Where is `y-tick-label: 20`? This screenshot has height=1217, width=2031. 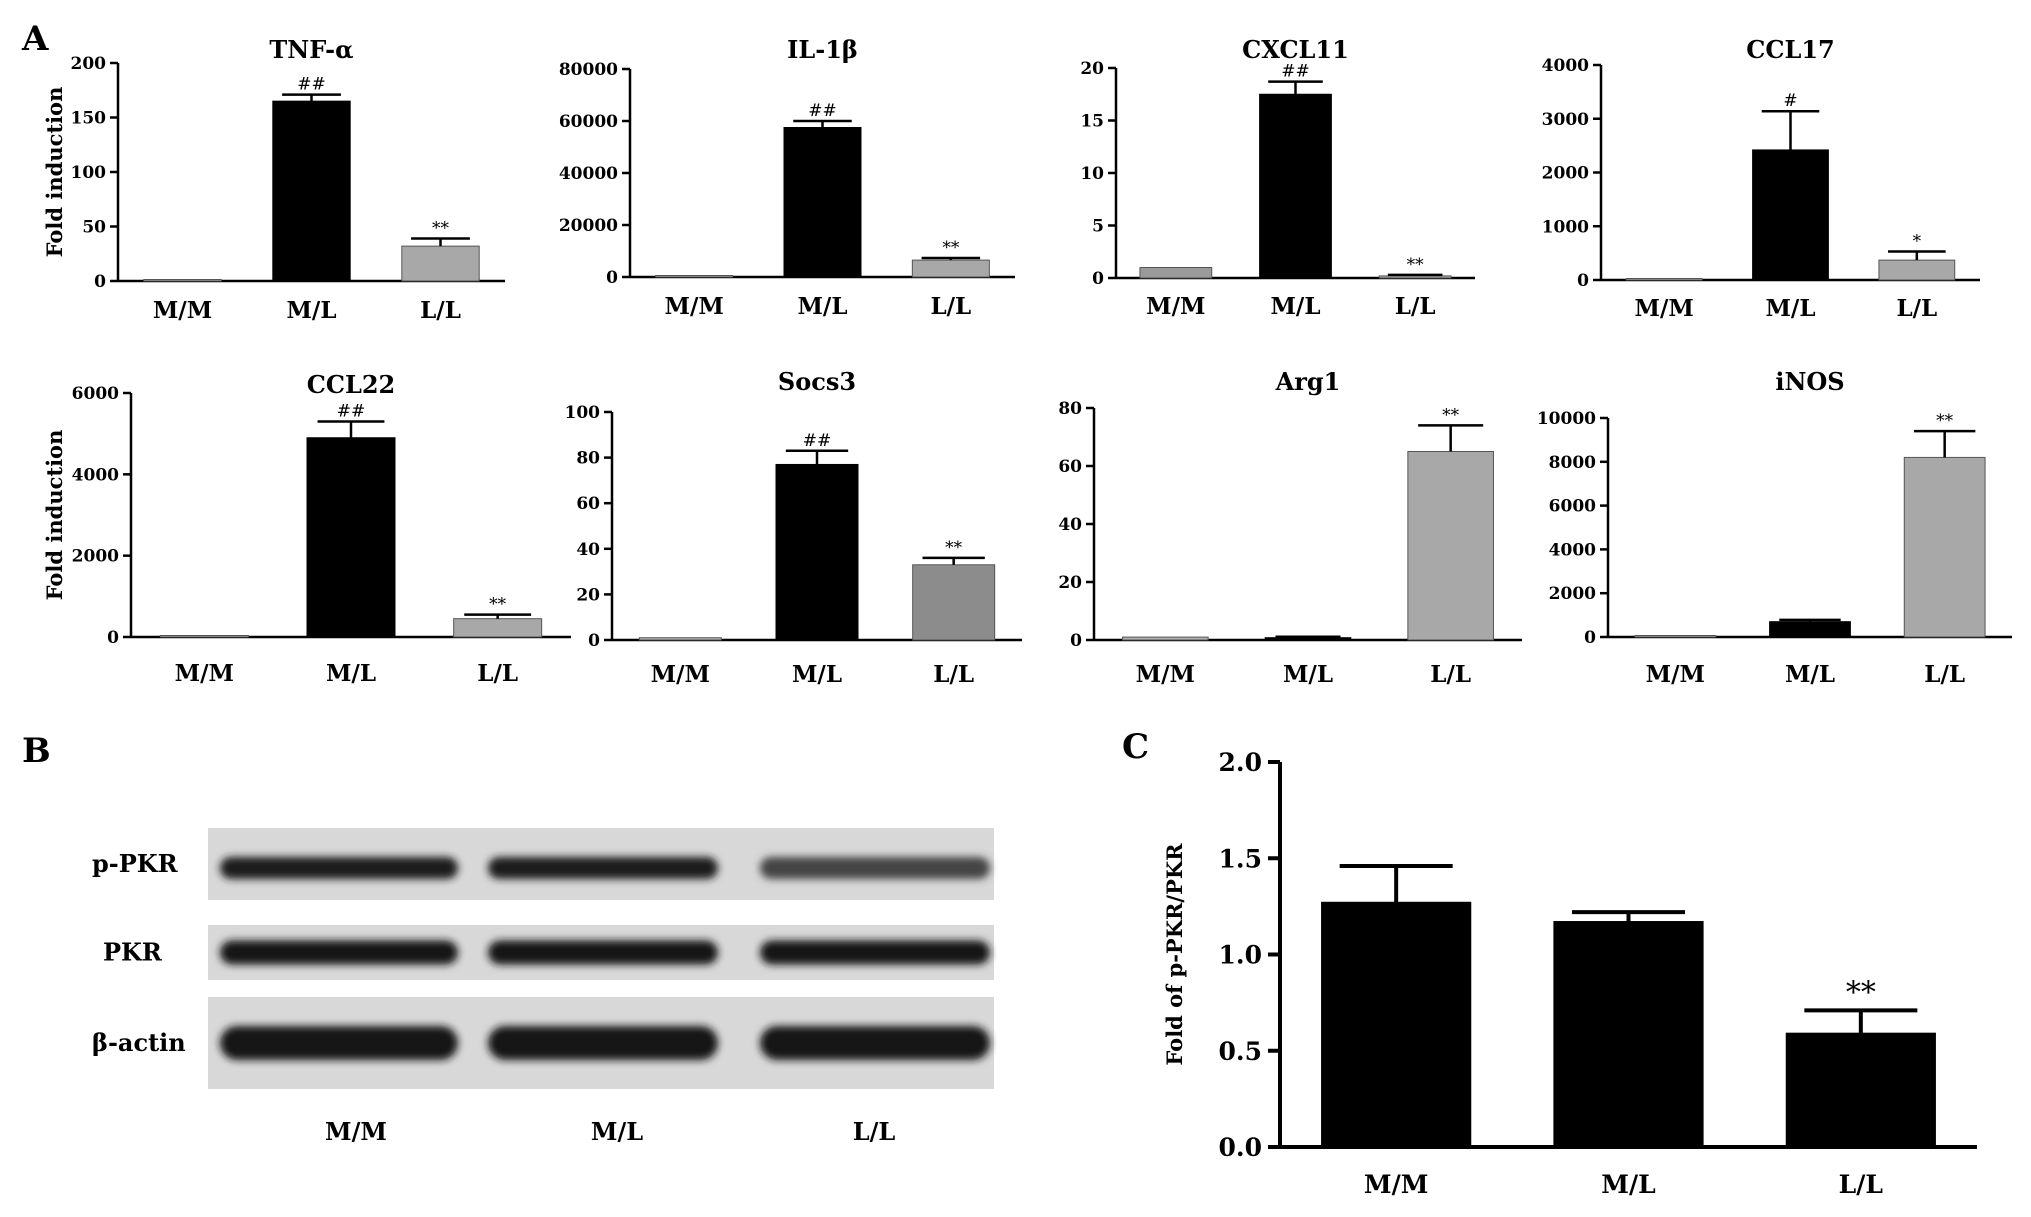
y-tick-label: 20 is located at coordinates (1092, 69).